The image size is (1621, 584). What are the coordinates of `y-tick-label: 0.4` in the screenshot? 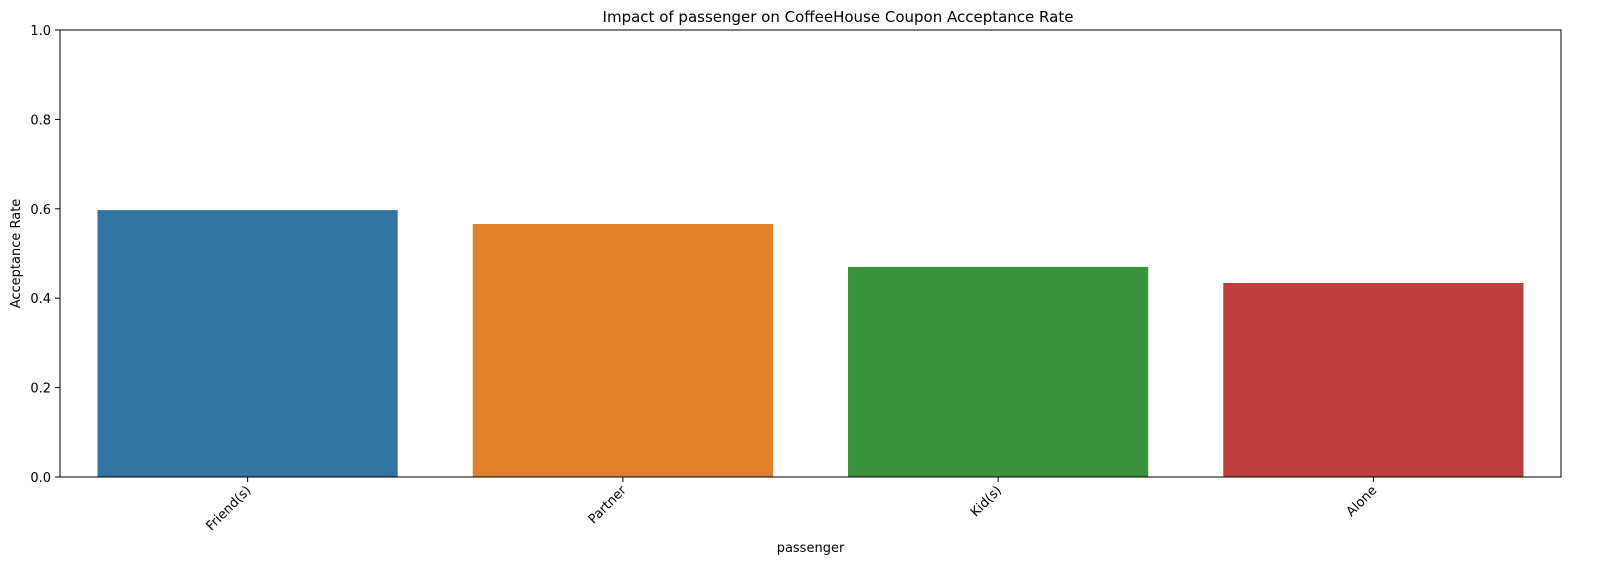 It's located at (40, 299).